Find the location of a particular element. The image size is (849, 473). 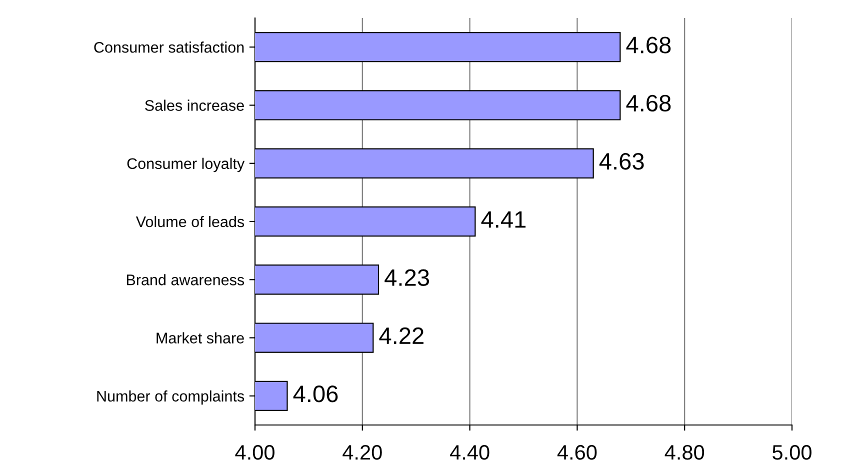

data-label: 4.41 is located at coordinates (503, 219).